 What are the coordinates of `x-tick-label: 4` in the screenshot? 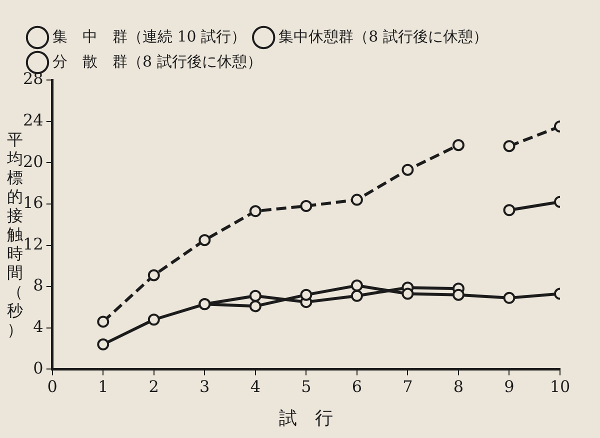 It's located at (255, 386).